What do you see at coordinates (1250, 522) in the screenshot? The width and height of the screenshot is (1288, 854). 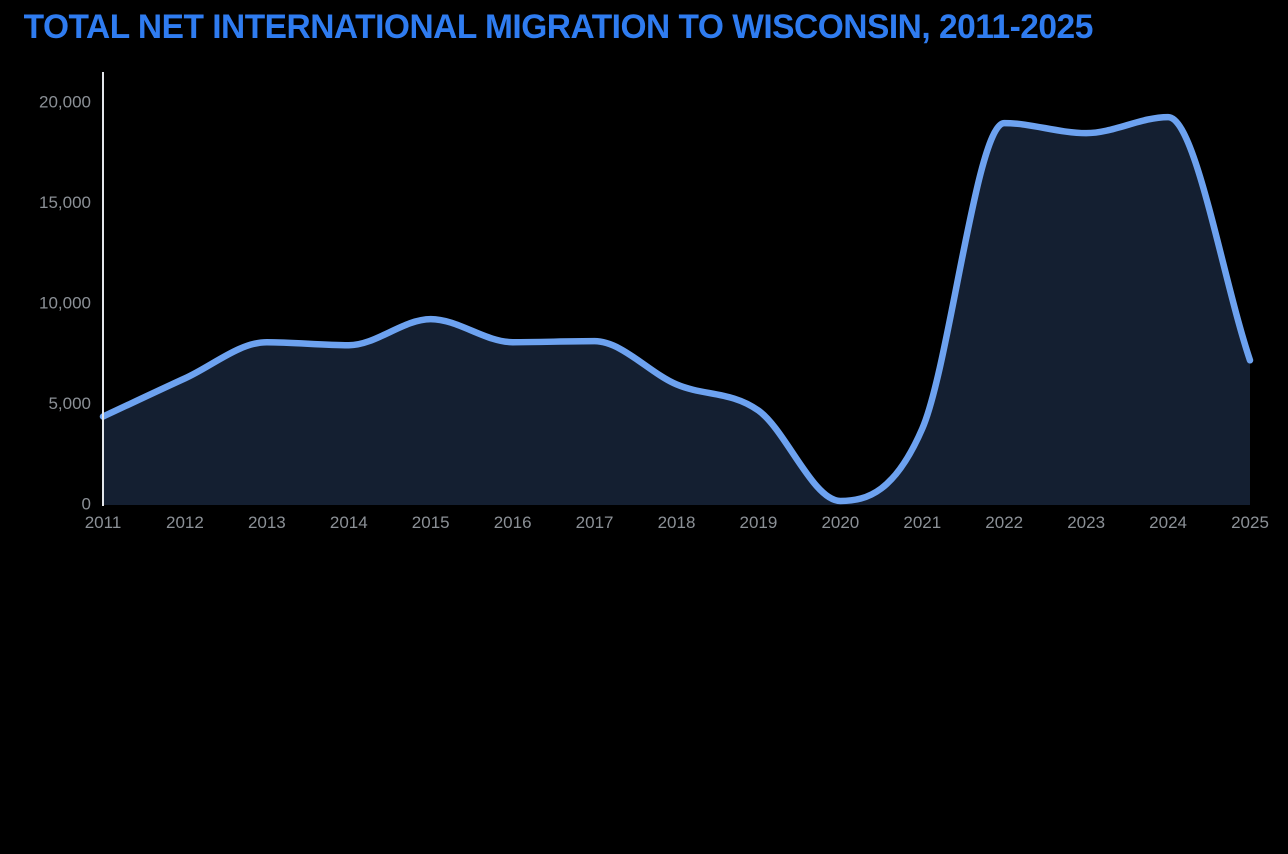 I see `x-tick-label: 2025` at bounding box center [1250, 522].